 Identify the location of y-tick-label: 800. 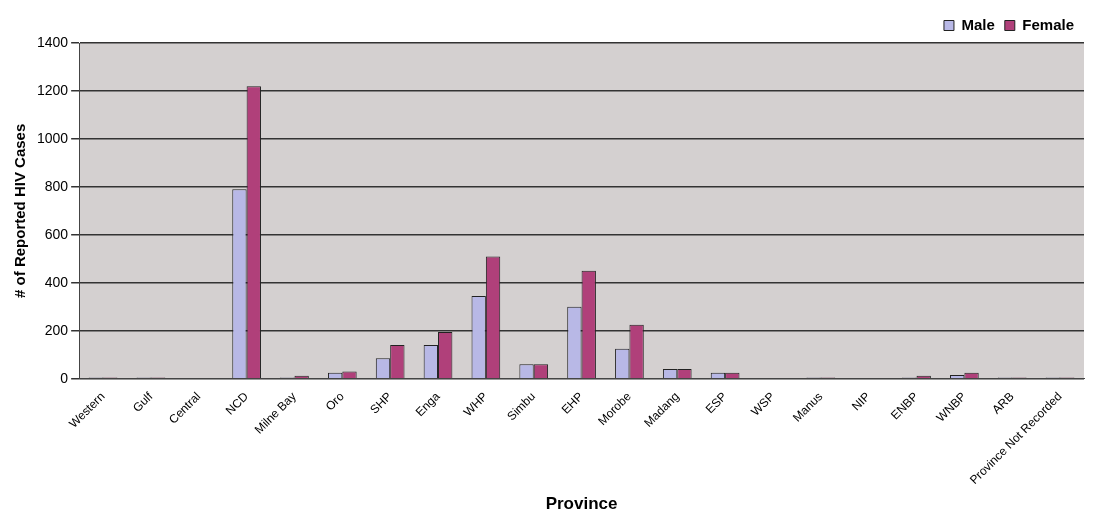
(56, 185).